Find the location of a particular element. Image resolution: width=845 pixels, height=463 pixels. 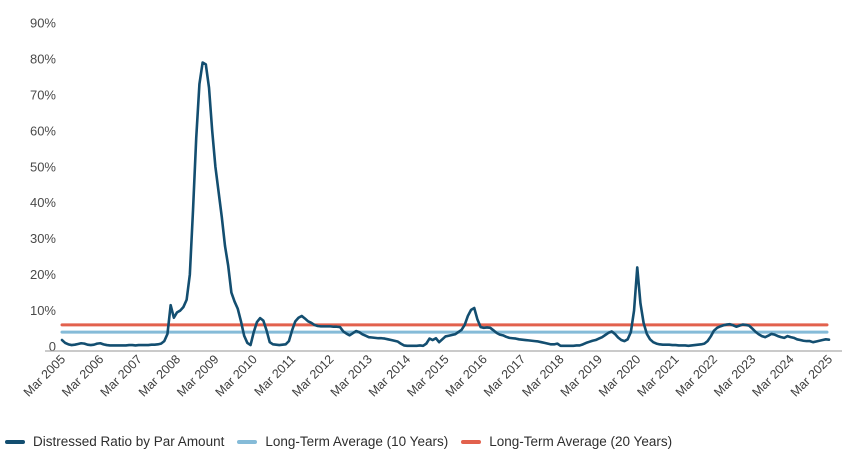

y-axis-labels: 90% 80% 70% 60% 50% 40% 30% 20% 10% 0 is located at coordinates (43, 185).